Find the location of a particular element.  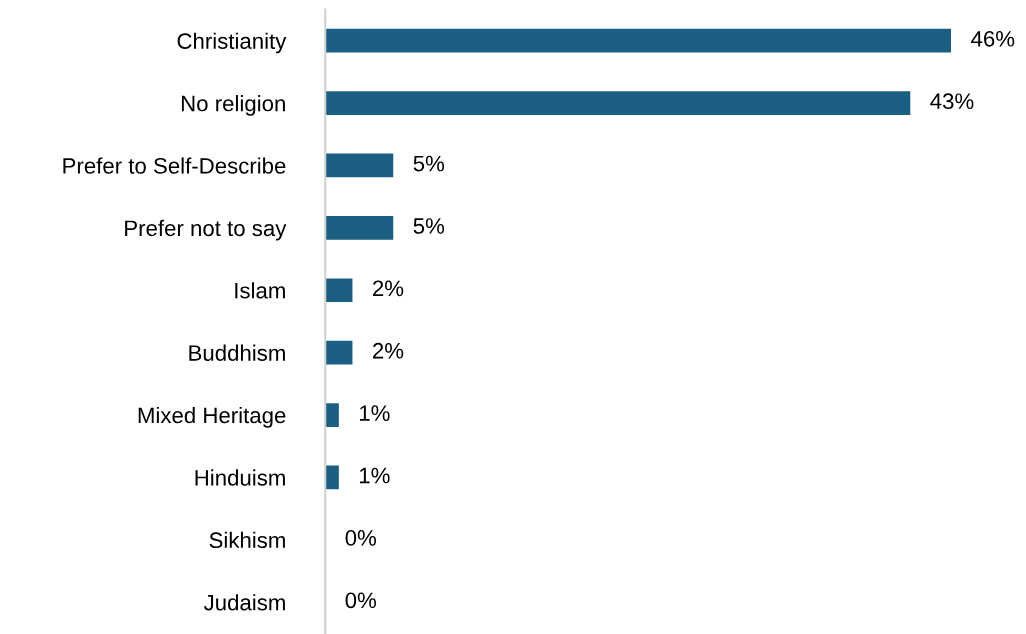

y-tick-label: Judaism is located at coordinates (244, 602).